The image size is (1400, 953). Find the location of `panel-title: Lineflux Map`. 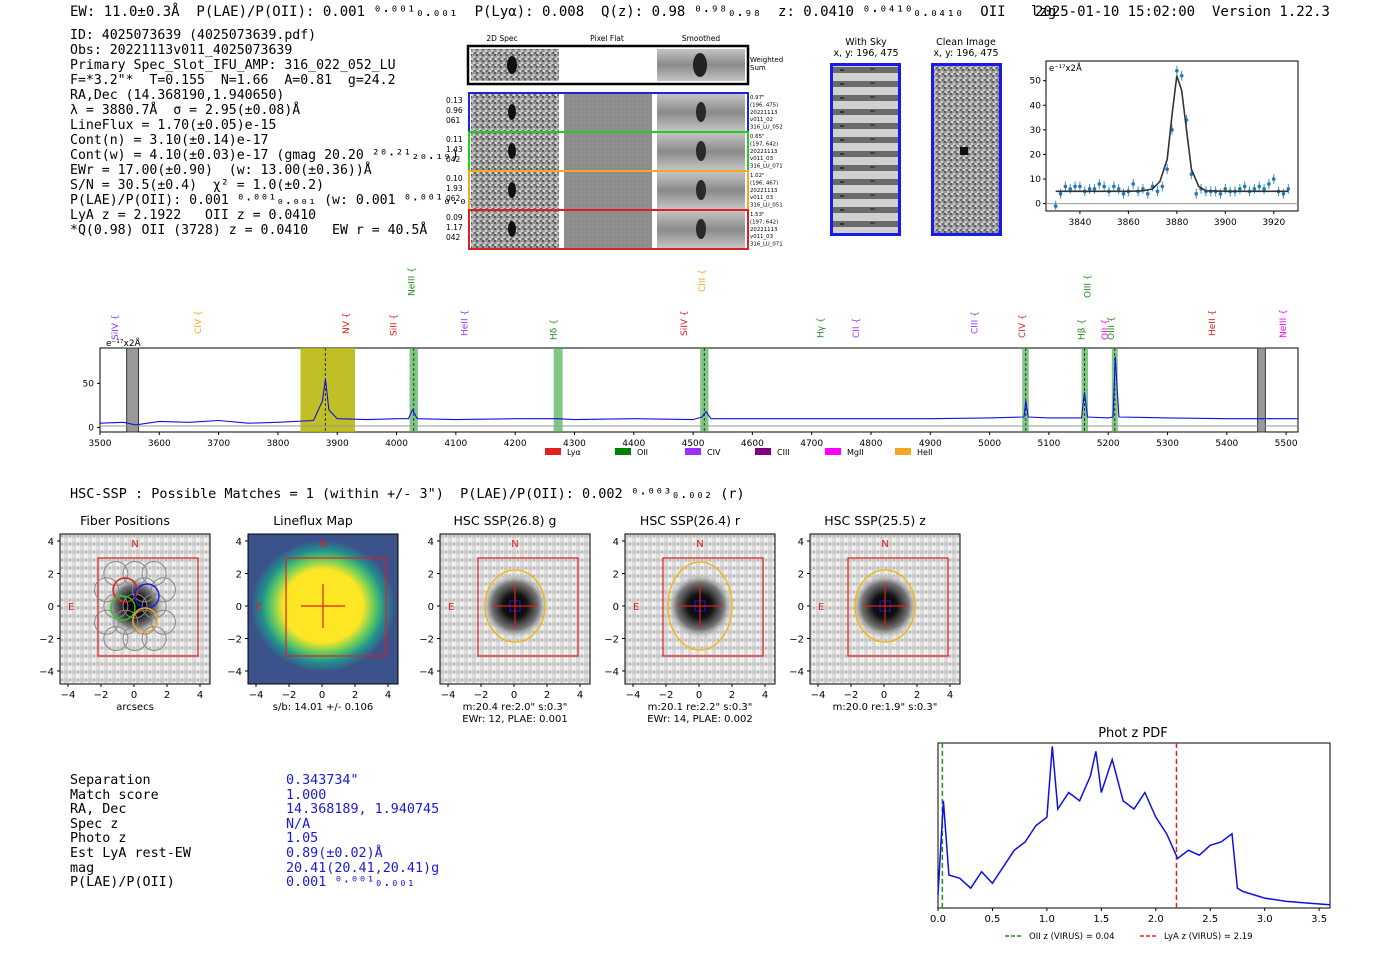

panel-title: Lineflux Map is located at coordinates (313, 520).